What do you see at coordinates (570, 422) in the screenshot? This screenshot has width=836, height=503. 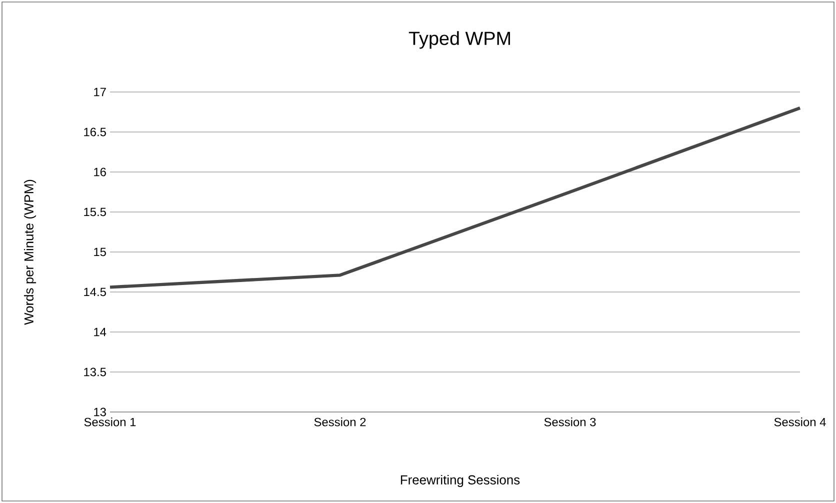 I see `x-tick-label: Session 3` at bounding box center [570, 422].